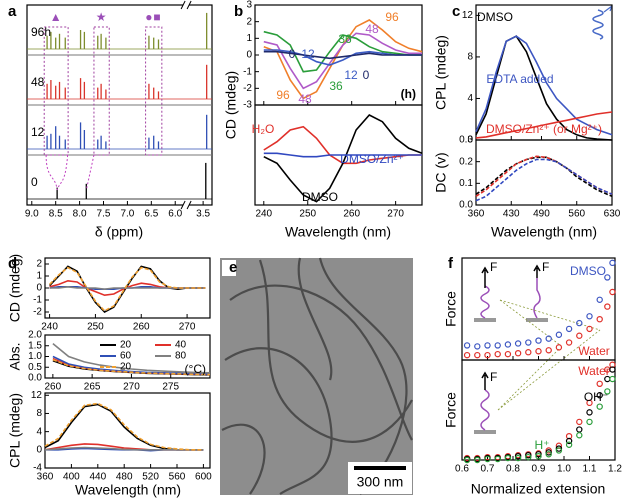 The width and height of the screenshot is (629, 500). I want to click on break-mark, so click(186, 205).